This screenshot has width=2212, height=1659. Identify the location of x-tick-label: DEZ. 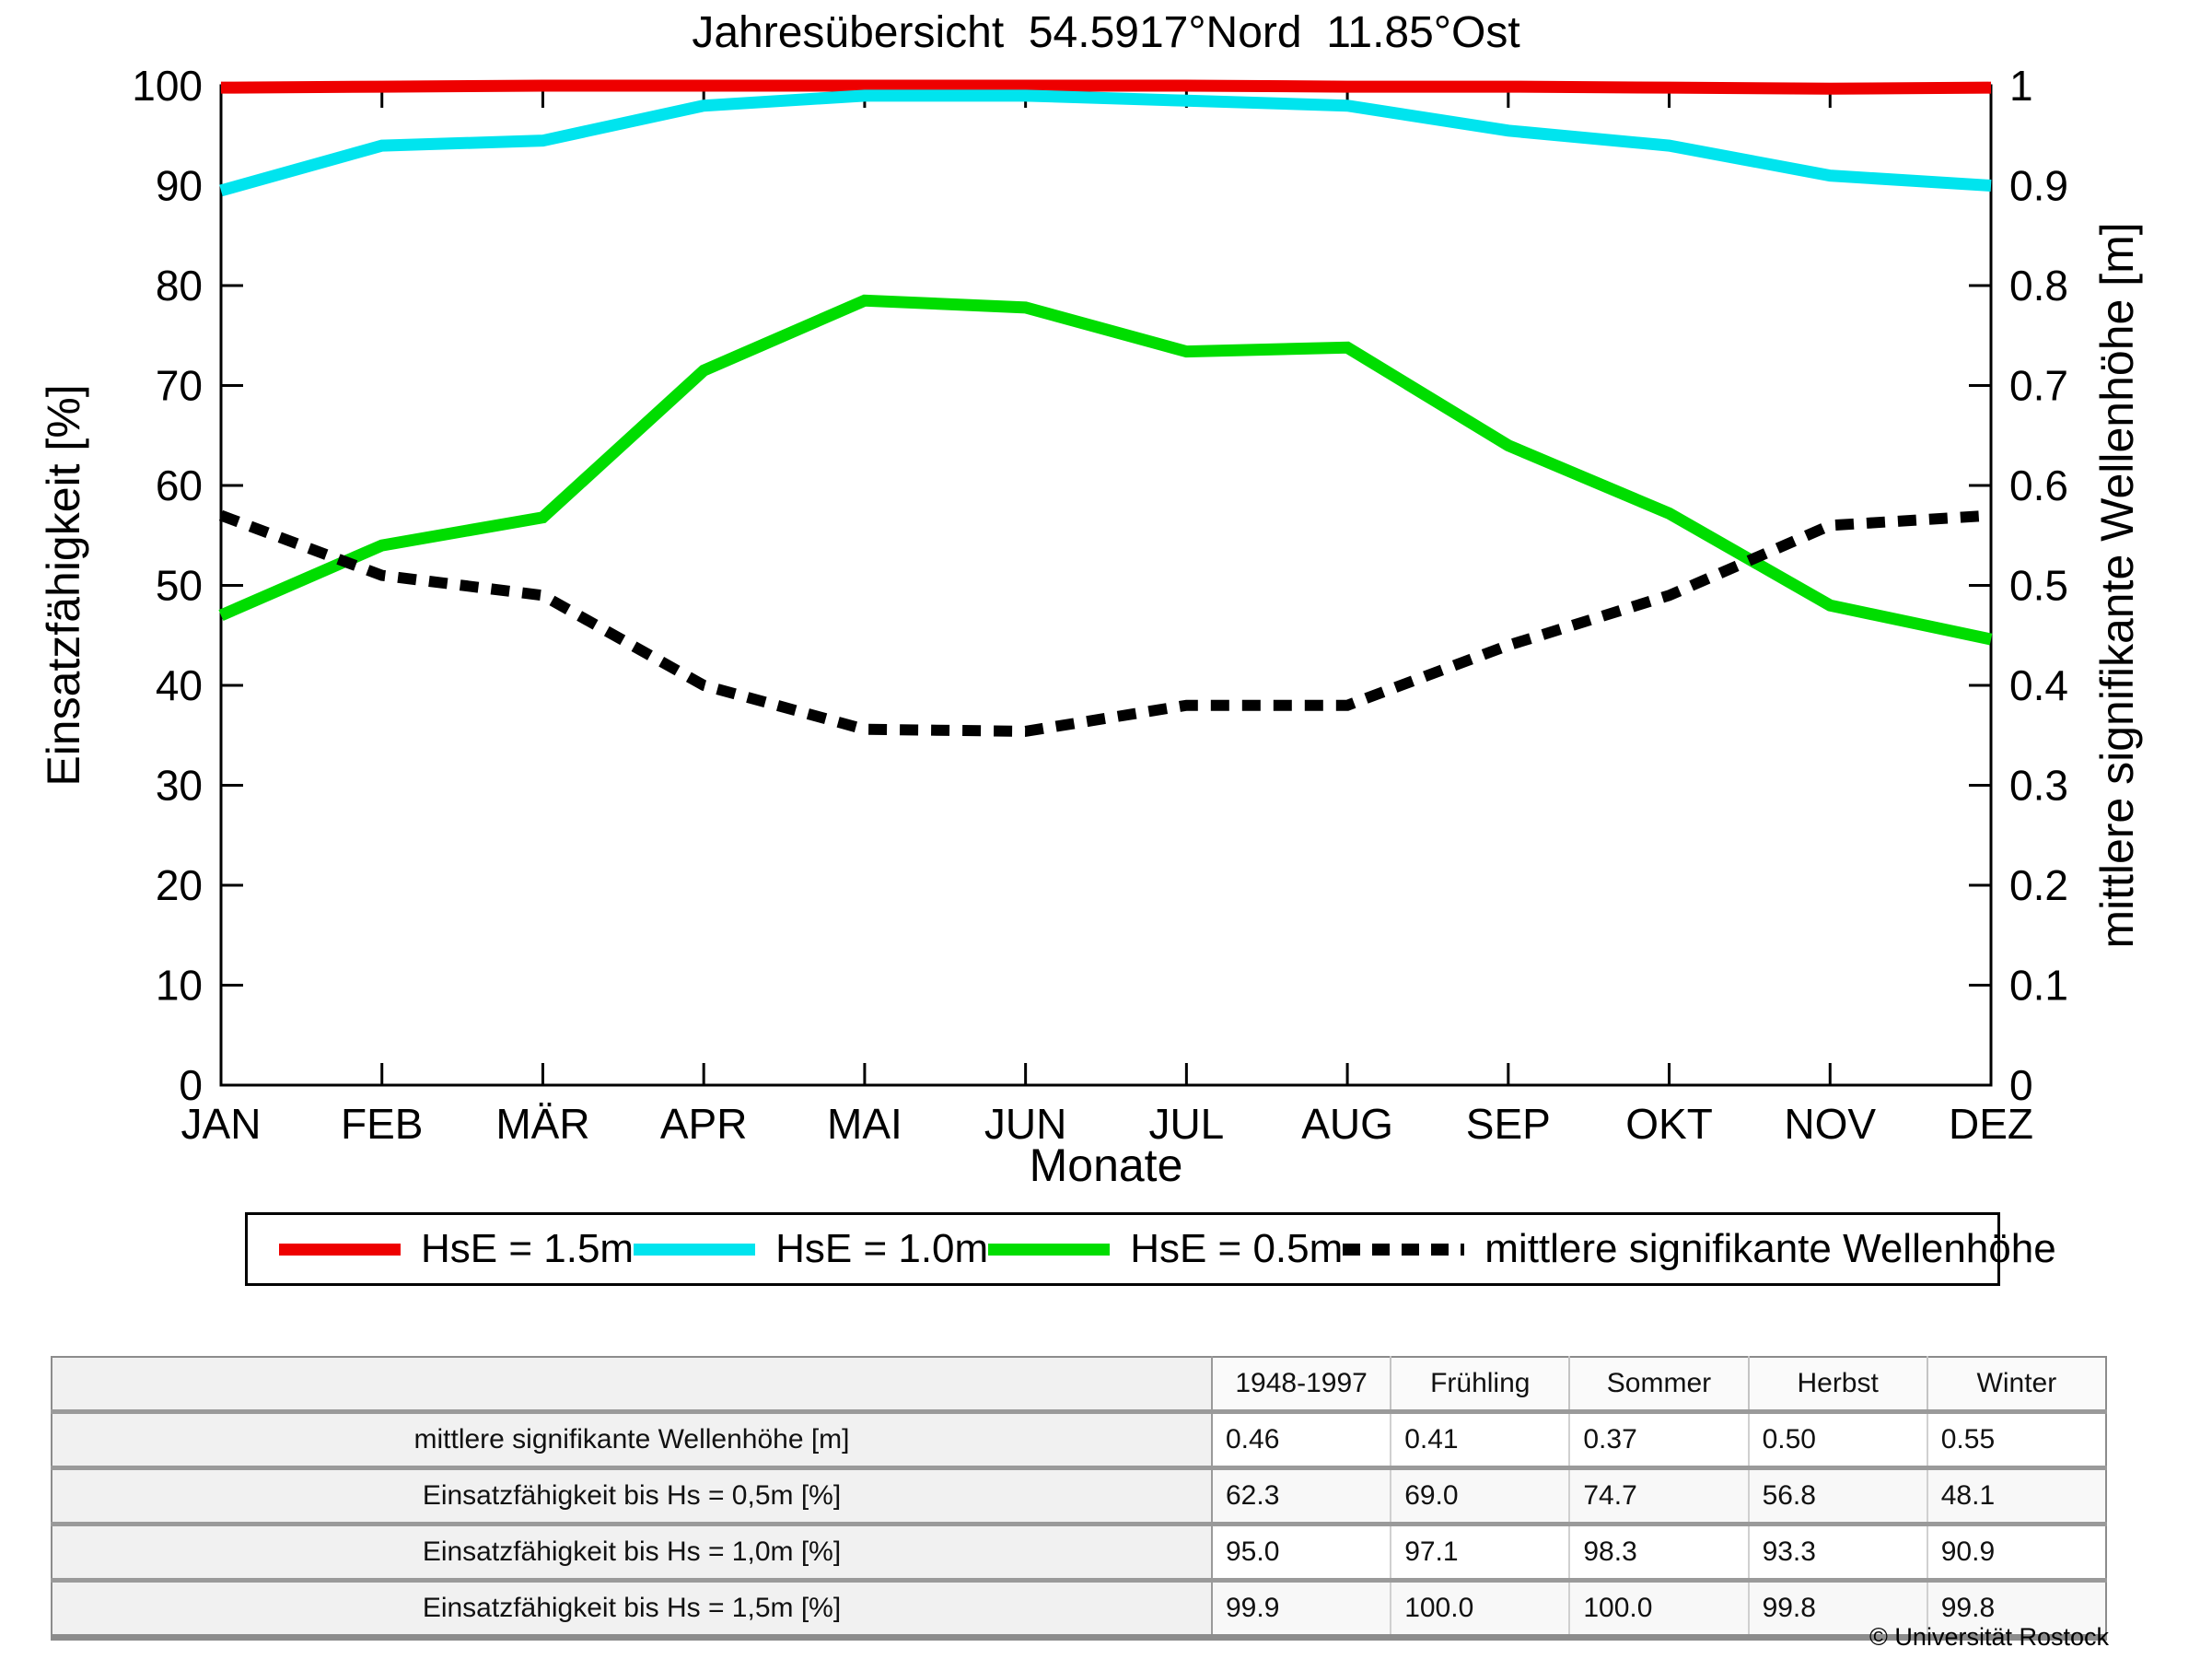
(1991, 1124).